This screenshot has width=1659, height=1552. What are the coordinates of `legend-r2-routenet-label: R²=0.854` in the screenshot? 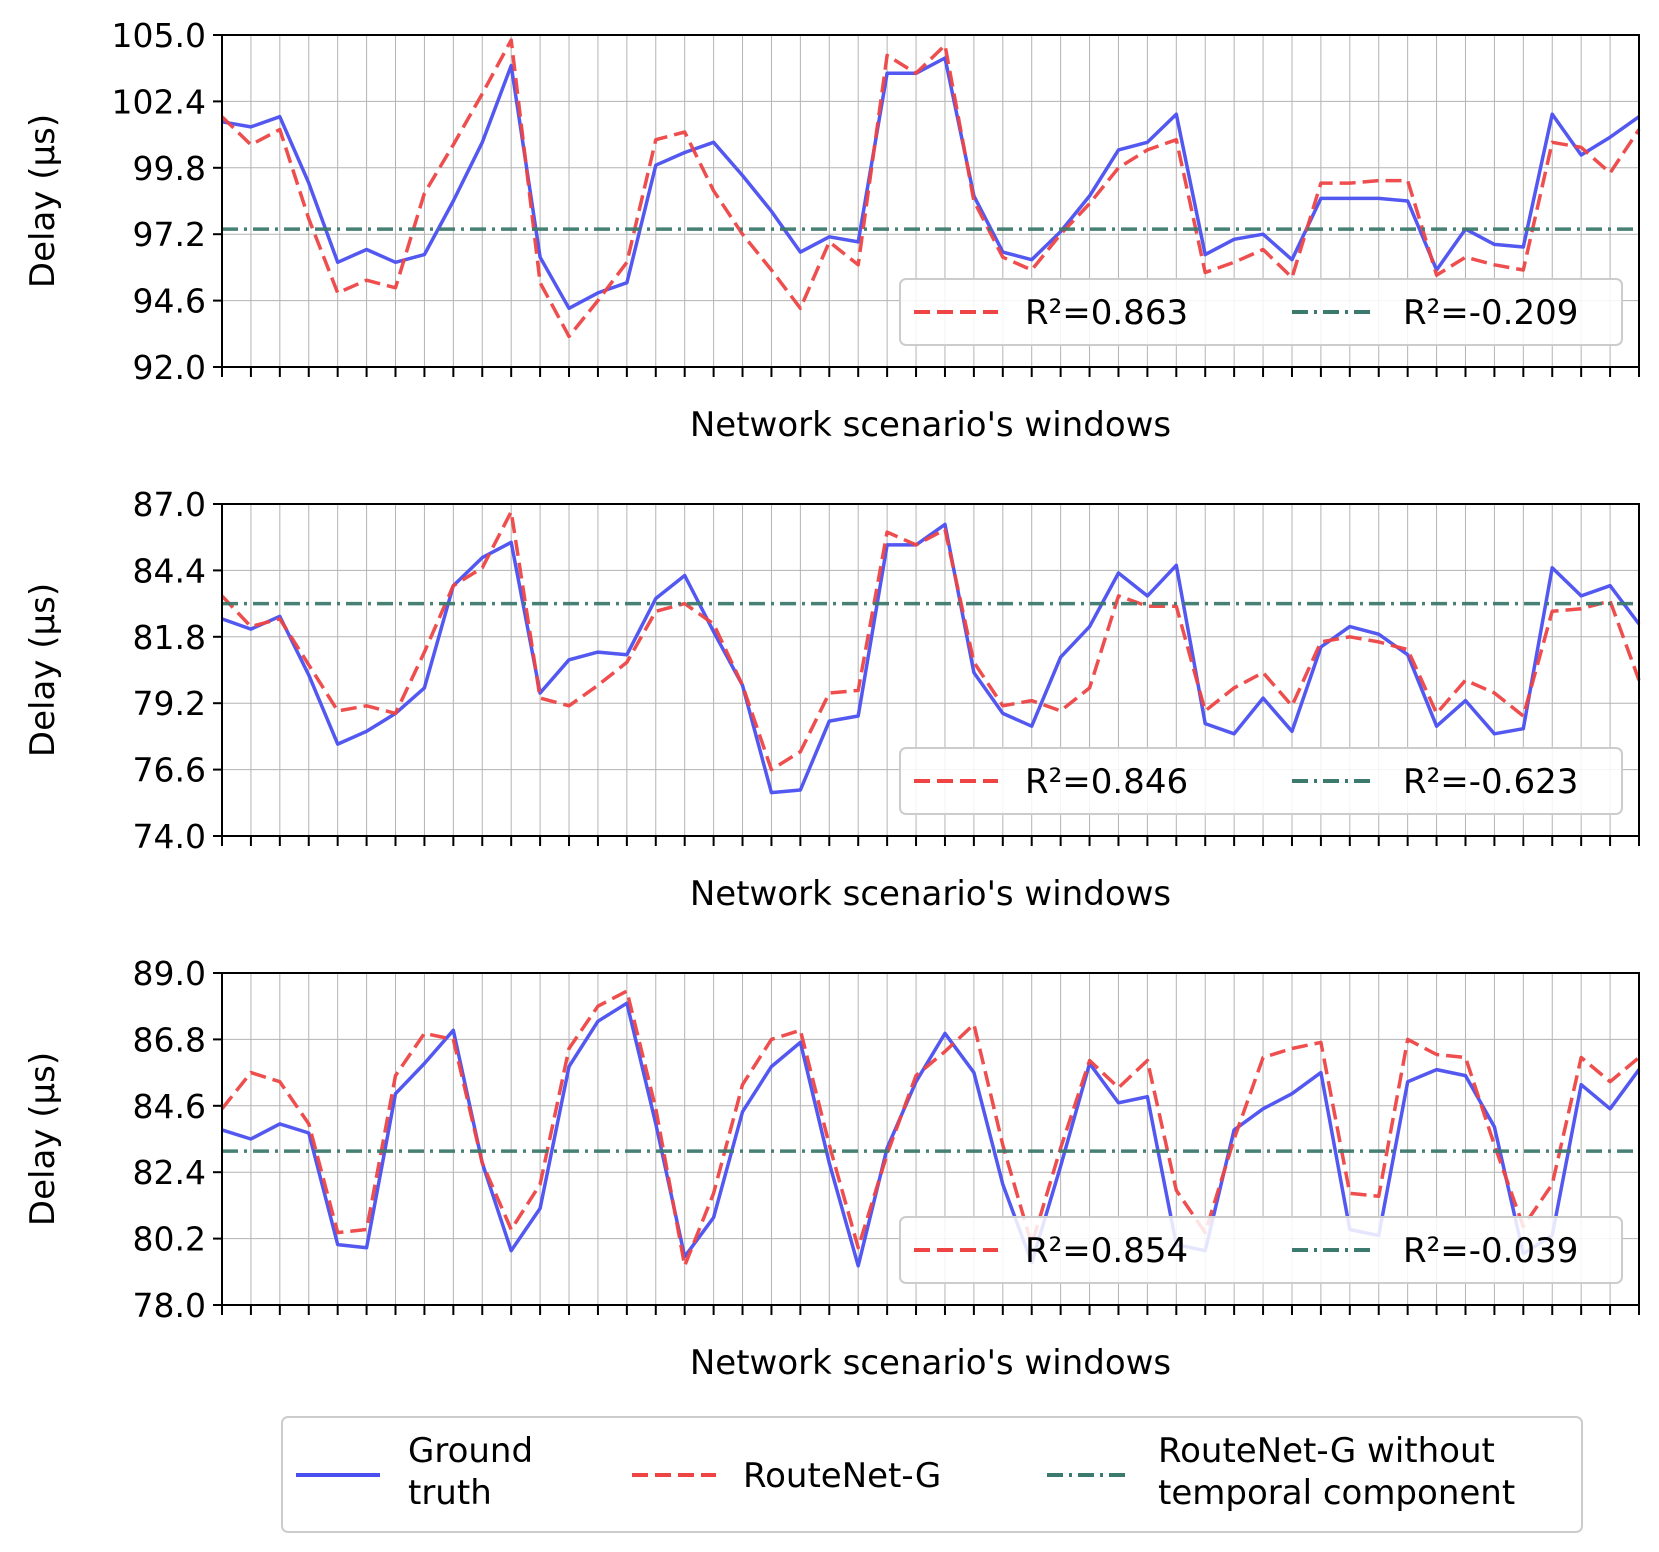 It's located at (1106, 1251).